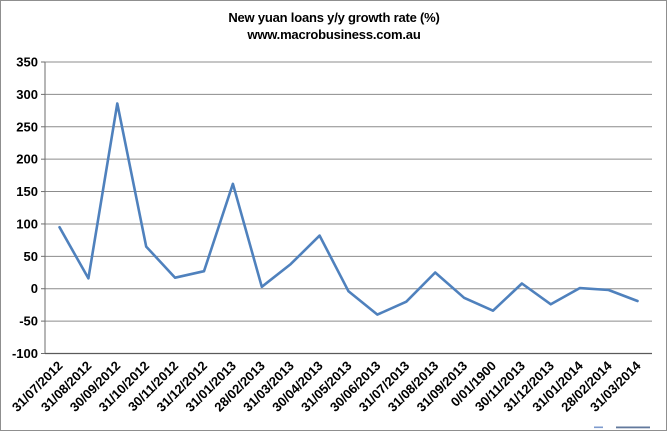  Describe the element at coordinates (27, 191) in the screenshot. I see `y-tick-label: 150` at that location.